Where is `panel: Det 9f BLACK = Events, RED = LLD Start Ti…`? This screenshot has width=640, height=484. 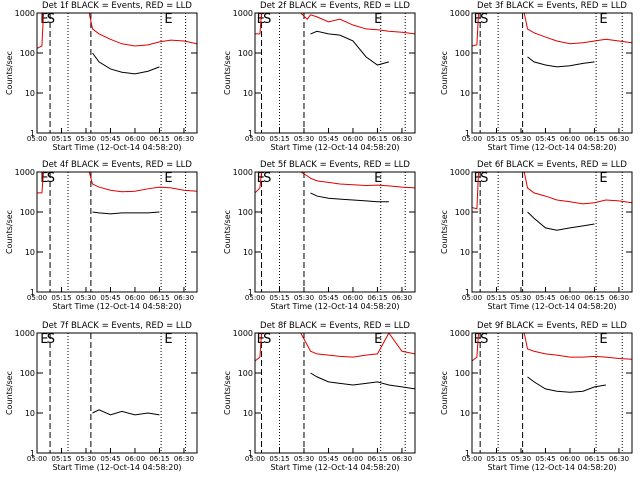
panel: Det 9f BLACK = Events, RED = LLD Start Ti… is located at coordinates (536, 396).